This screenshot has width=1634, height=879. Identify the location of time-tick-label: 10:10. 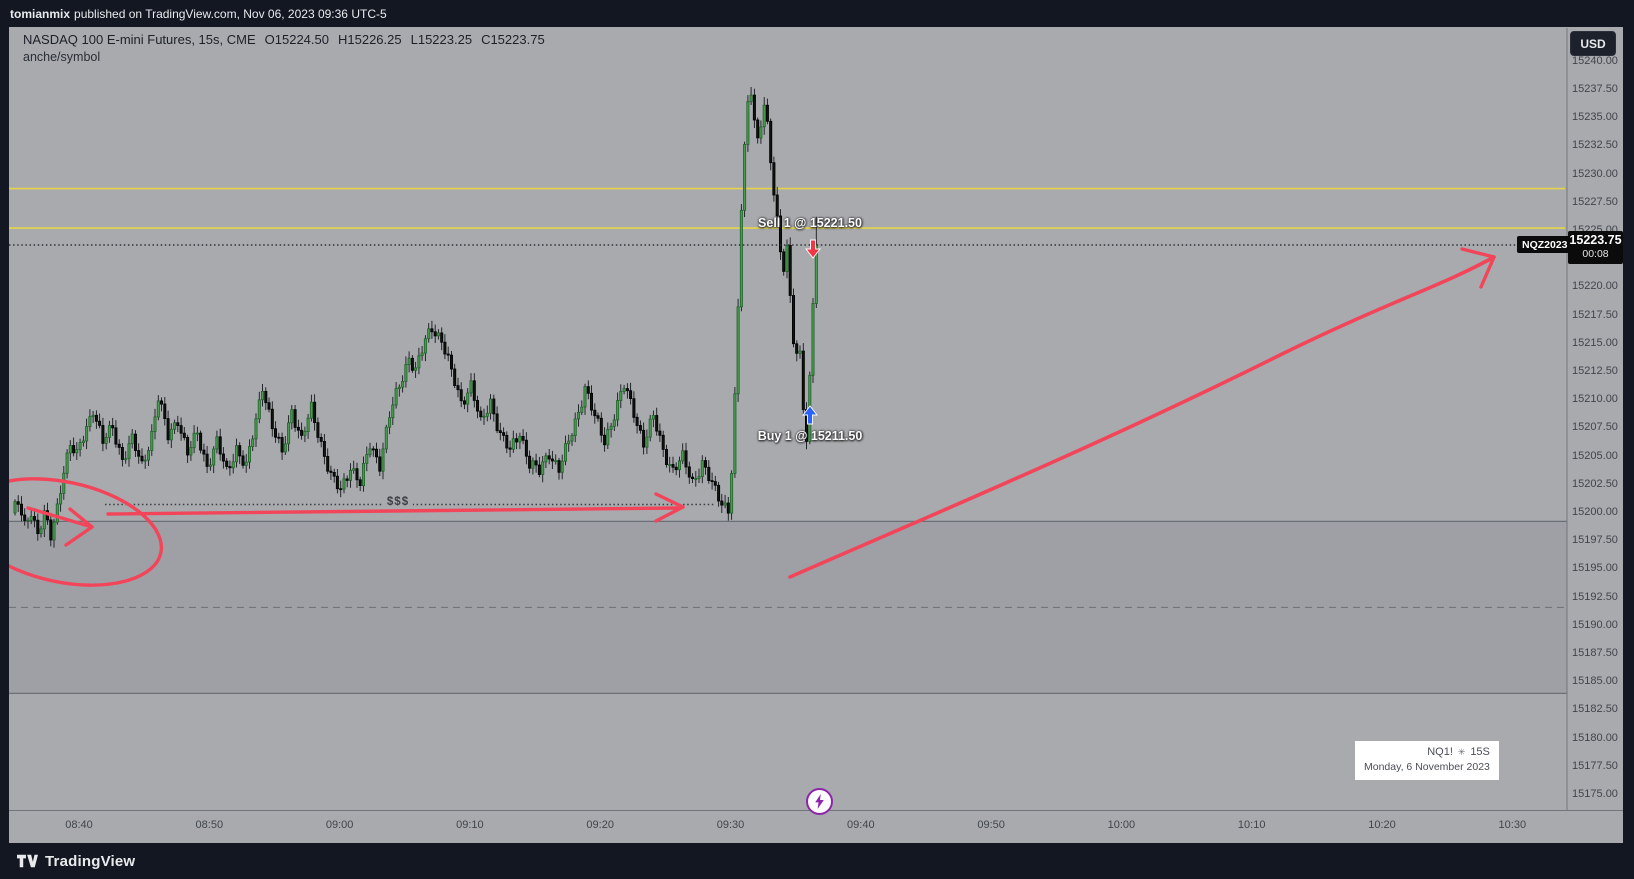
(1251, 825).